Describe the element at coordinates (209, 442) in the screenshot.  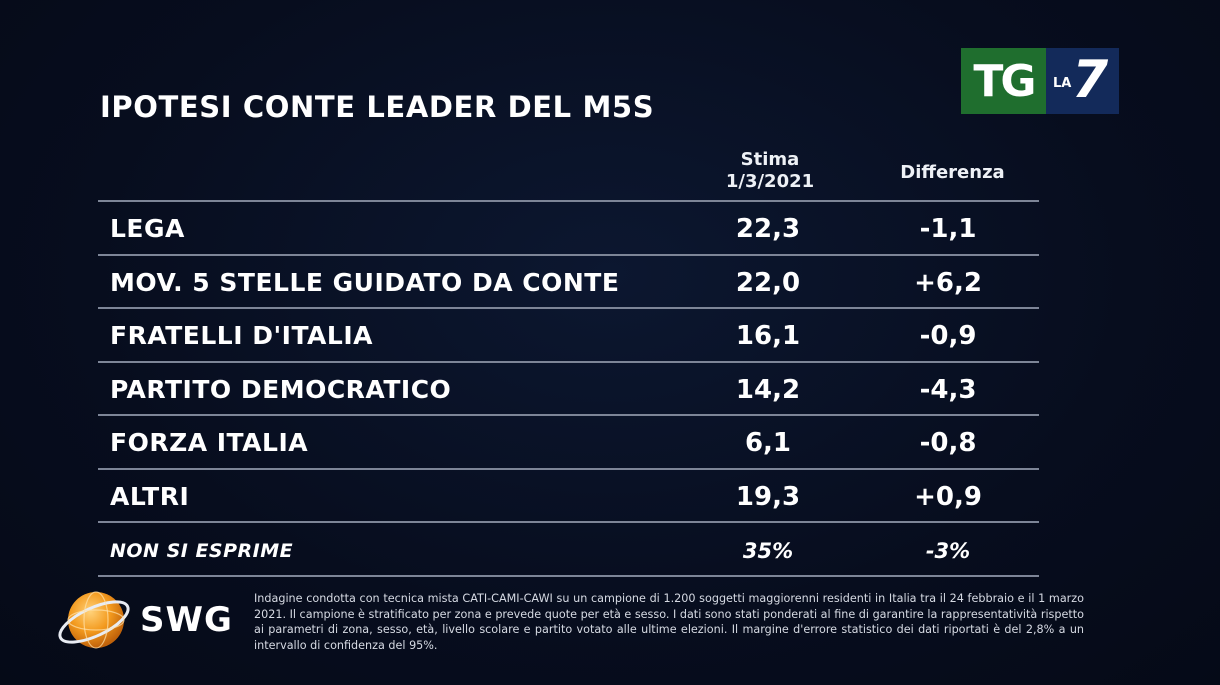
I see `row-label: FORZA ITALIA` at that location.